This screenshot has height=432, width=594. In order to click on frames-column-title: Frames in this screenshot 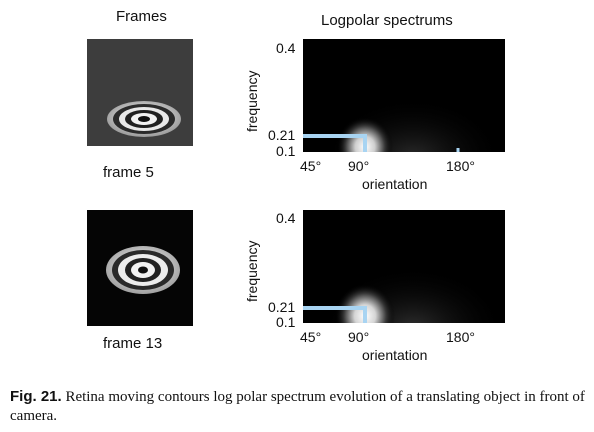, I will do `click(141, 16)`.